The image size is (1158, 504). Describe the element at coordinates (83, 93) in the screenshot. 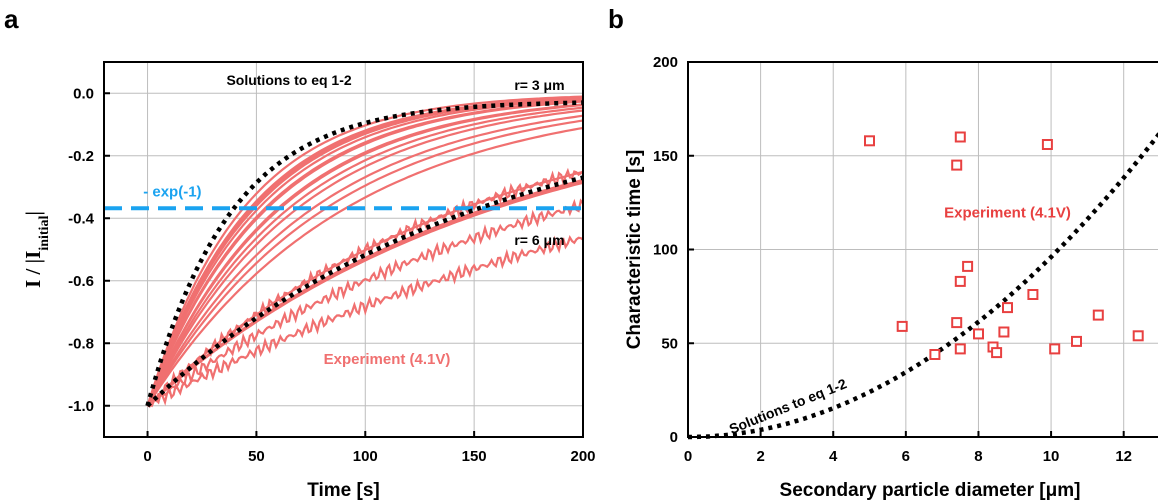

I see `panel-a-y-tick-label: 0.0` at that location.